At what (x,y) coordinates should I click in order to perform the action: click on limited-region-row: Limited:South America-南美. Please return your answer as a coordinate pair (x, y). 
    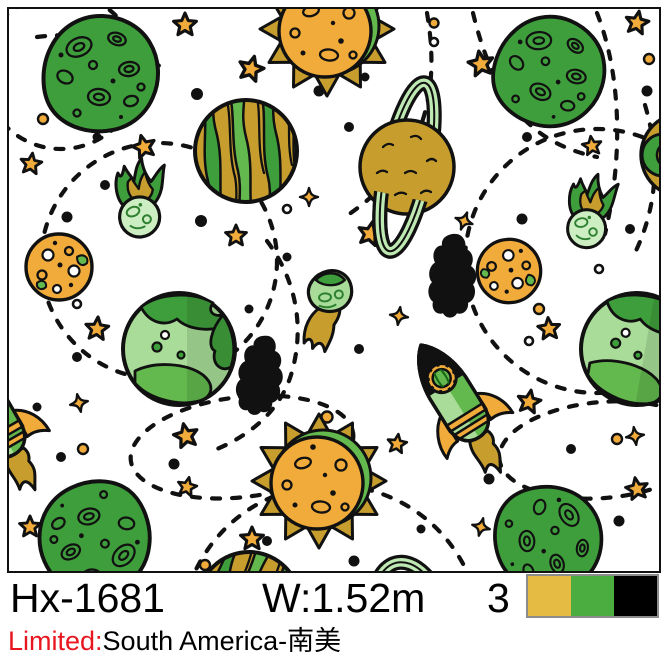
    Looking at the image, I should click on (174, 641).